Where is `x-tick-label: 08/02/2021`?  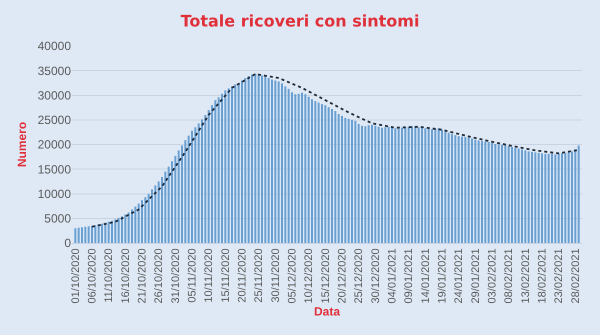 x-tick-label: 08/02/2021 is located at coordinates (509, 276).